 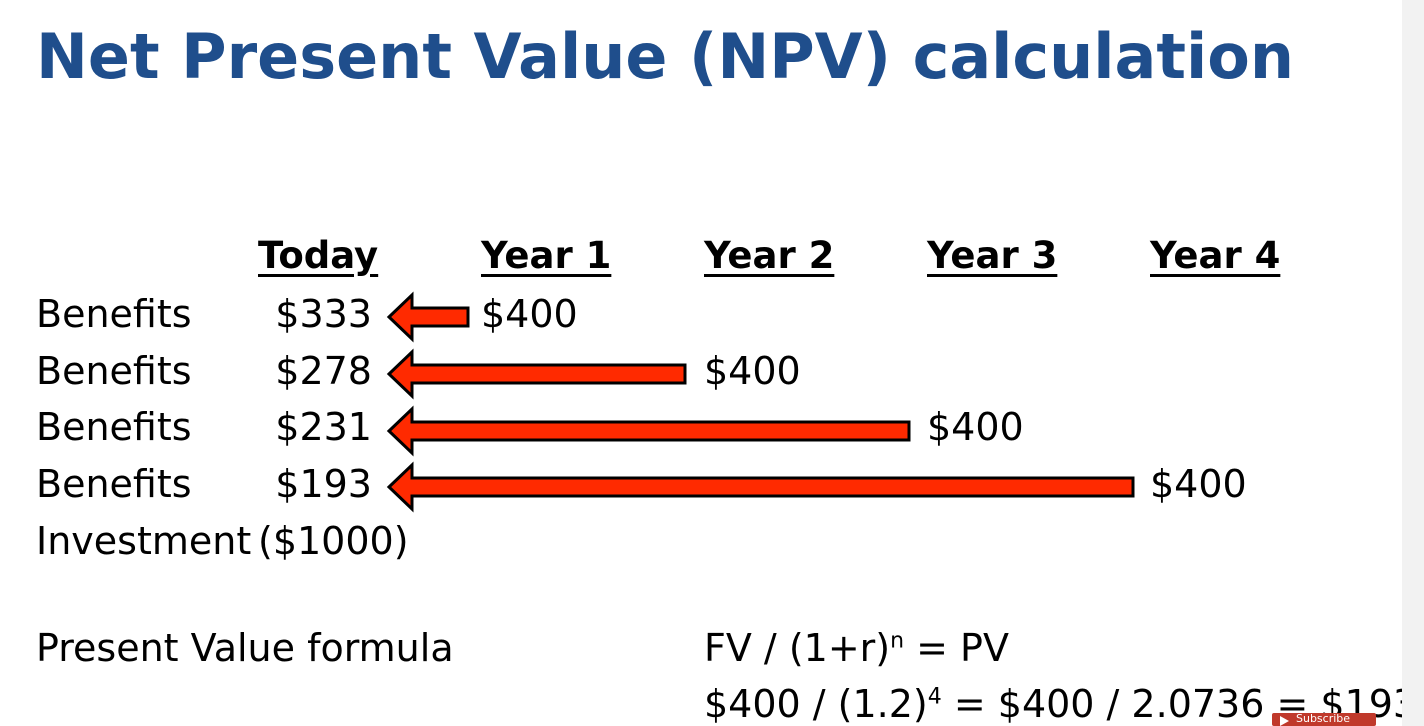 I want to click on formula-general-exponent: n, so click(x=897, y=641).